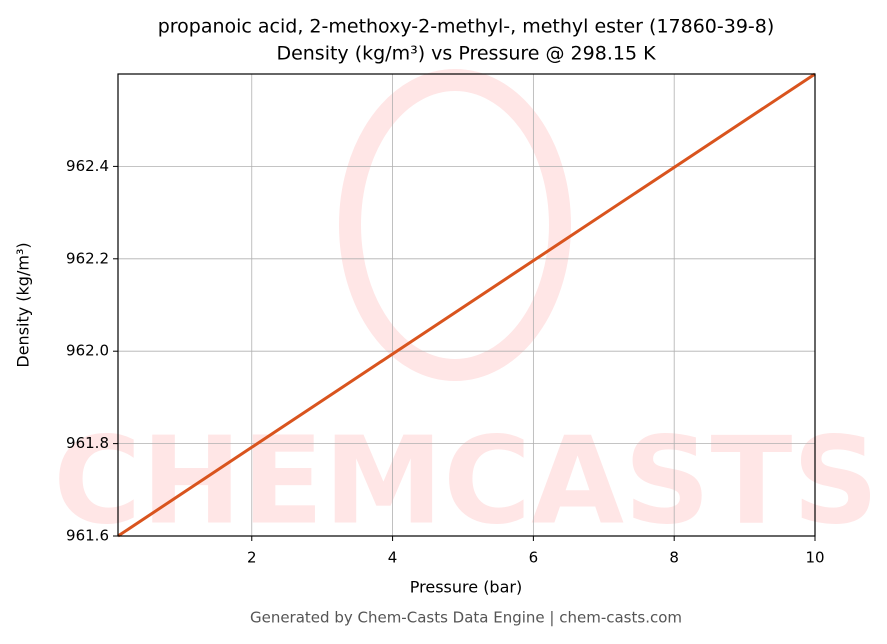 This screenshot has width=887, height=644. Describe the element at coordinates (87, 258) in the screenshot. I see `y-tick-label: 962.2` at that location.